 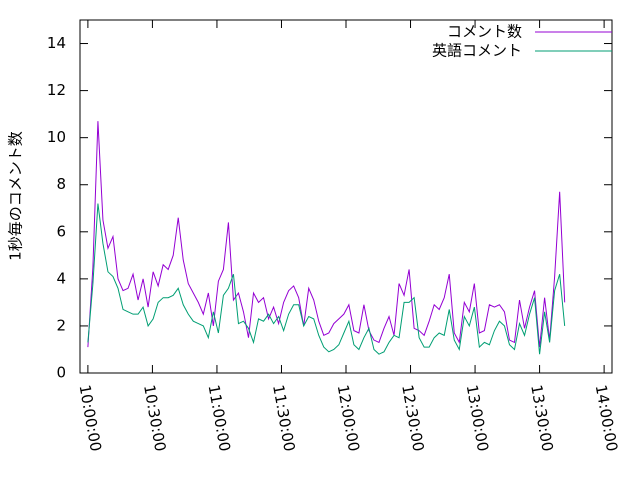 What do you see at coordinates (61, 184) in the screenshot?
I see `y-tick-label: 8` at bounding box center [61, 184].